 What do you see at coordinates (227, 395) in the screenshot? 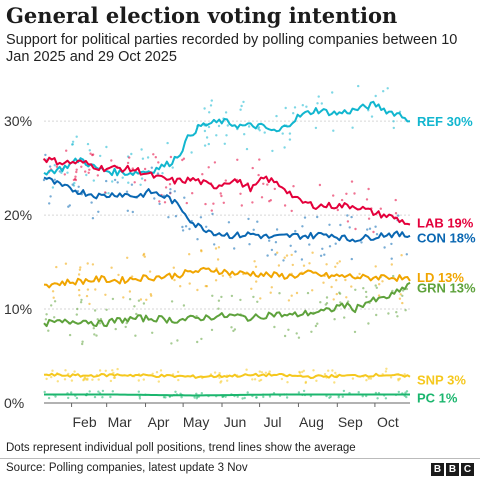
I see `trend-line-pc` at bounding box center [227, 395].